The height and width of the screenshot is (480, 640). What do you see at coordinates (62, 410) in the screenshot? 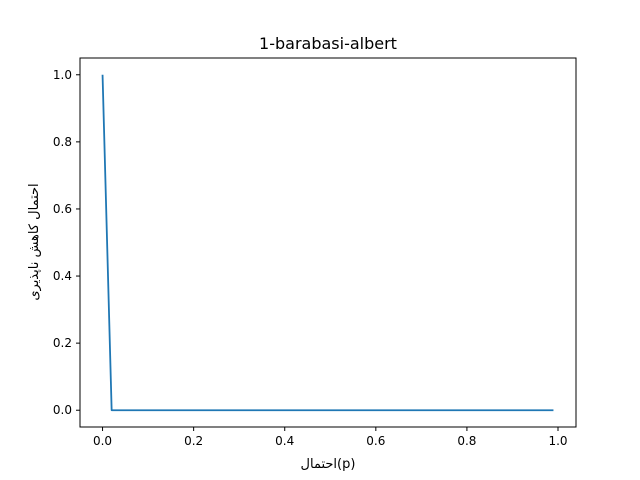
I see `y-tick-label: 0.0` at bounding box center [62, 410].